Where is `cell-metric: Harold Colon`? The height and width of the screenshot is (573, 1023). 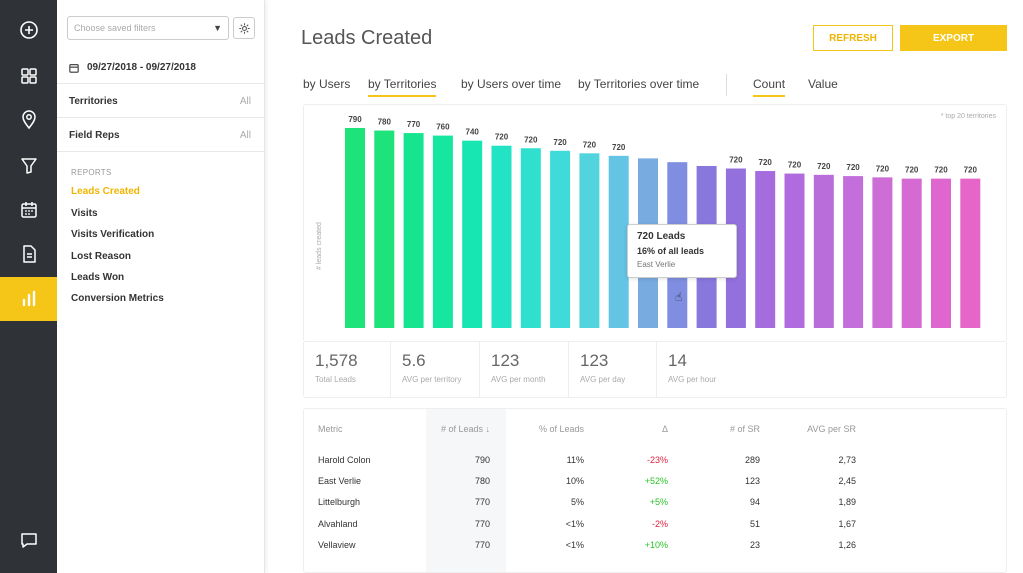 cell-metric: Harold Colon is located at coordinates (344, 460).